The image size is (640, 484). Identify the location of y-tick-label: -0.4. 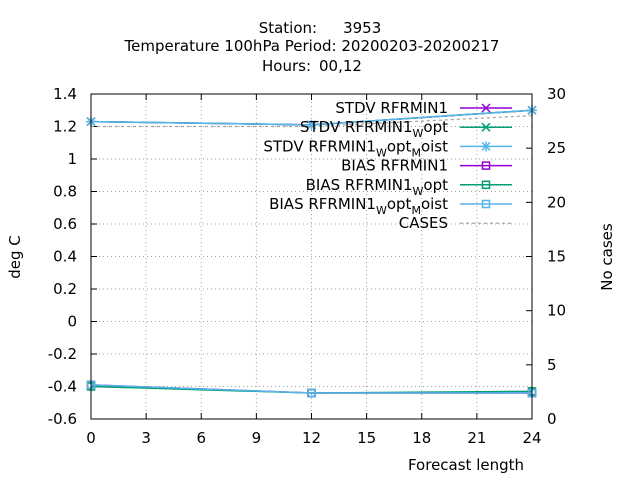
(62, 387).